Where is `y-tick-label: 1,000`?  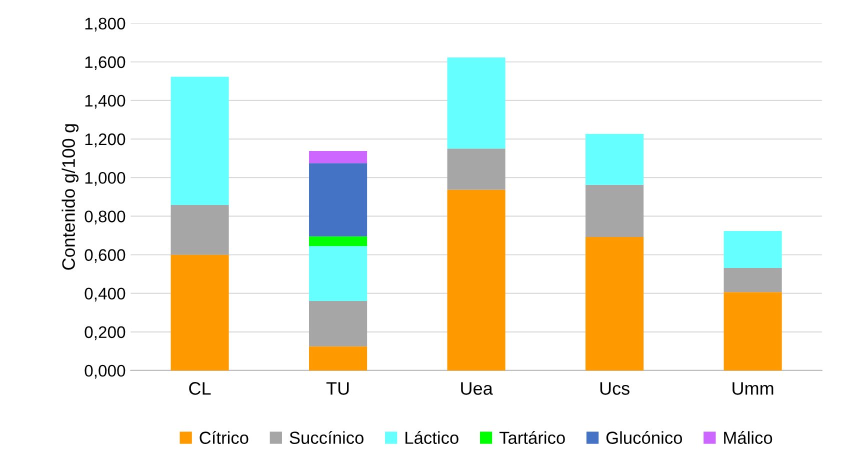 y-tick-label: 1,000 is located at coordinates (105, 179).